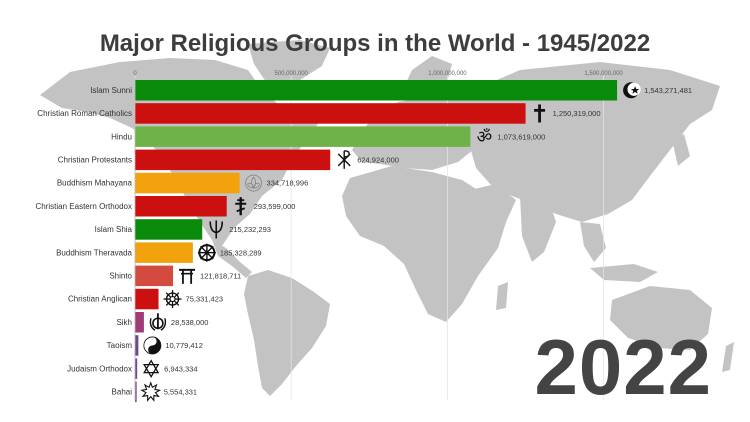 The image size is (750, 422). Describe the element at coordinates (254, 183) in the screenshot. I see `lotus-icon` at that location.